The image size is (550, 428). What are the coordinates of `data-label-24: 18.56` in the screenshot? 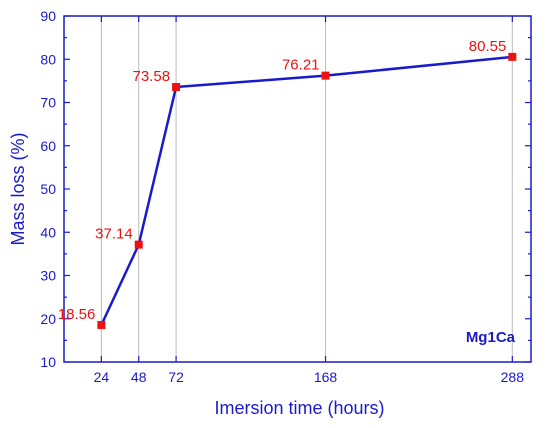 It's located at (77, 314).